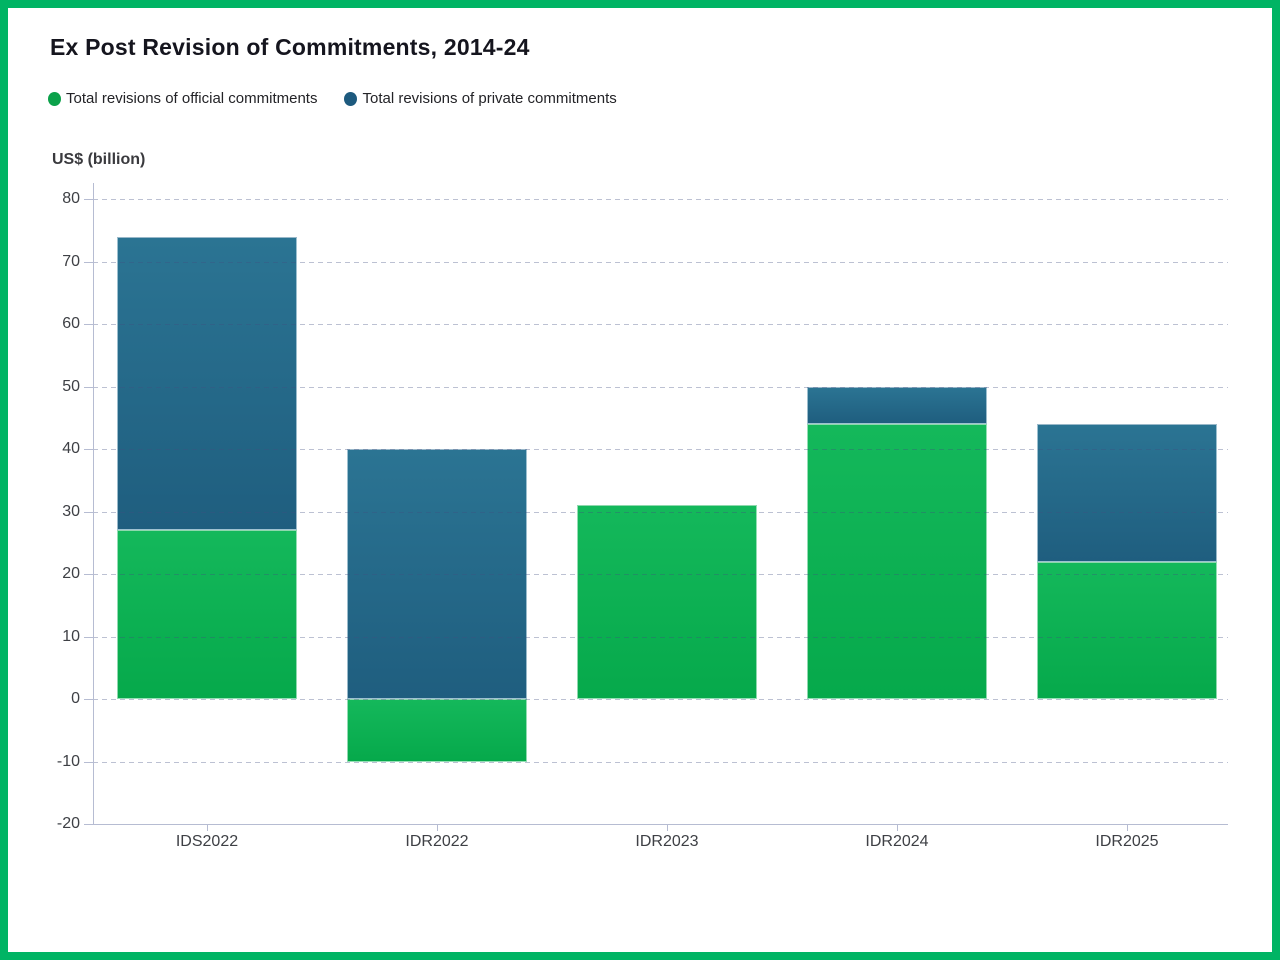 The height and width of the screenshot is (960, 1280). Describe the element at coordinates (71, 636) in the screenshot. I see `y-axis-label-10: 10` at that location.